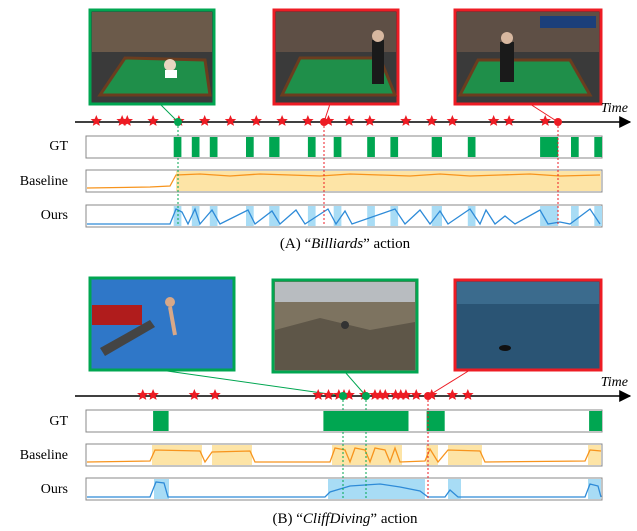 The width and height of the screenshot is (637, 531). I want to click on caption-a: (A) “Billiards” action, so click(345, 244).